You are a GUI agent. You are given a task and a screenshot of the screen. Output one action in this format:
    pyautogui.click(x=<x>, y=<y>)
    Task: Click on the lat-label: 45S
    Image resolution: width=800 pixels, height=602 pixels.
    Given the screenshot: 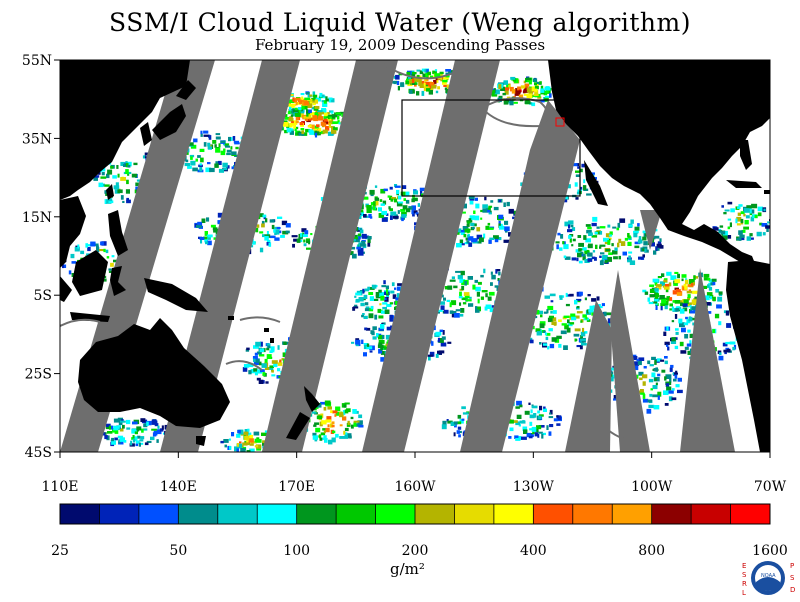 What is the action you would take?
    pyautogui.click(x=38, y=453)
    